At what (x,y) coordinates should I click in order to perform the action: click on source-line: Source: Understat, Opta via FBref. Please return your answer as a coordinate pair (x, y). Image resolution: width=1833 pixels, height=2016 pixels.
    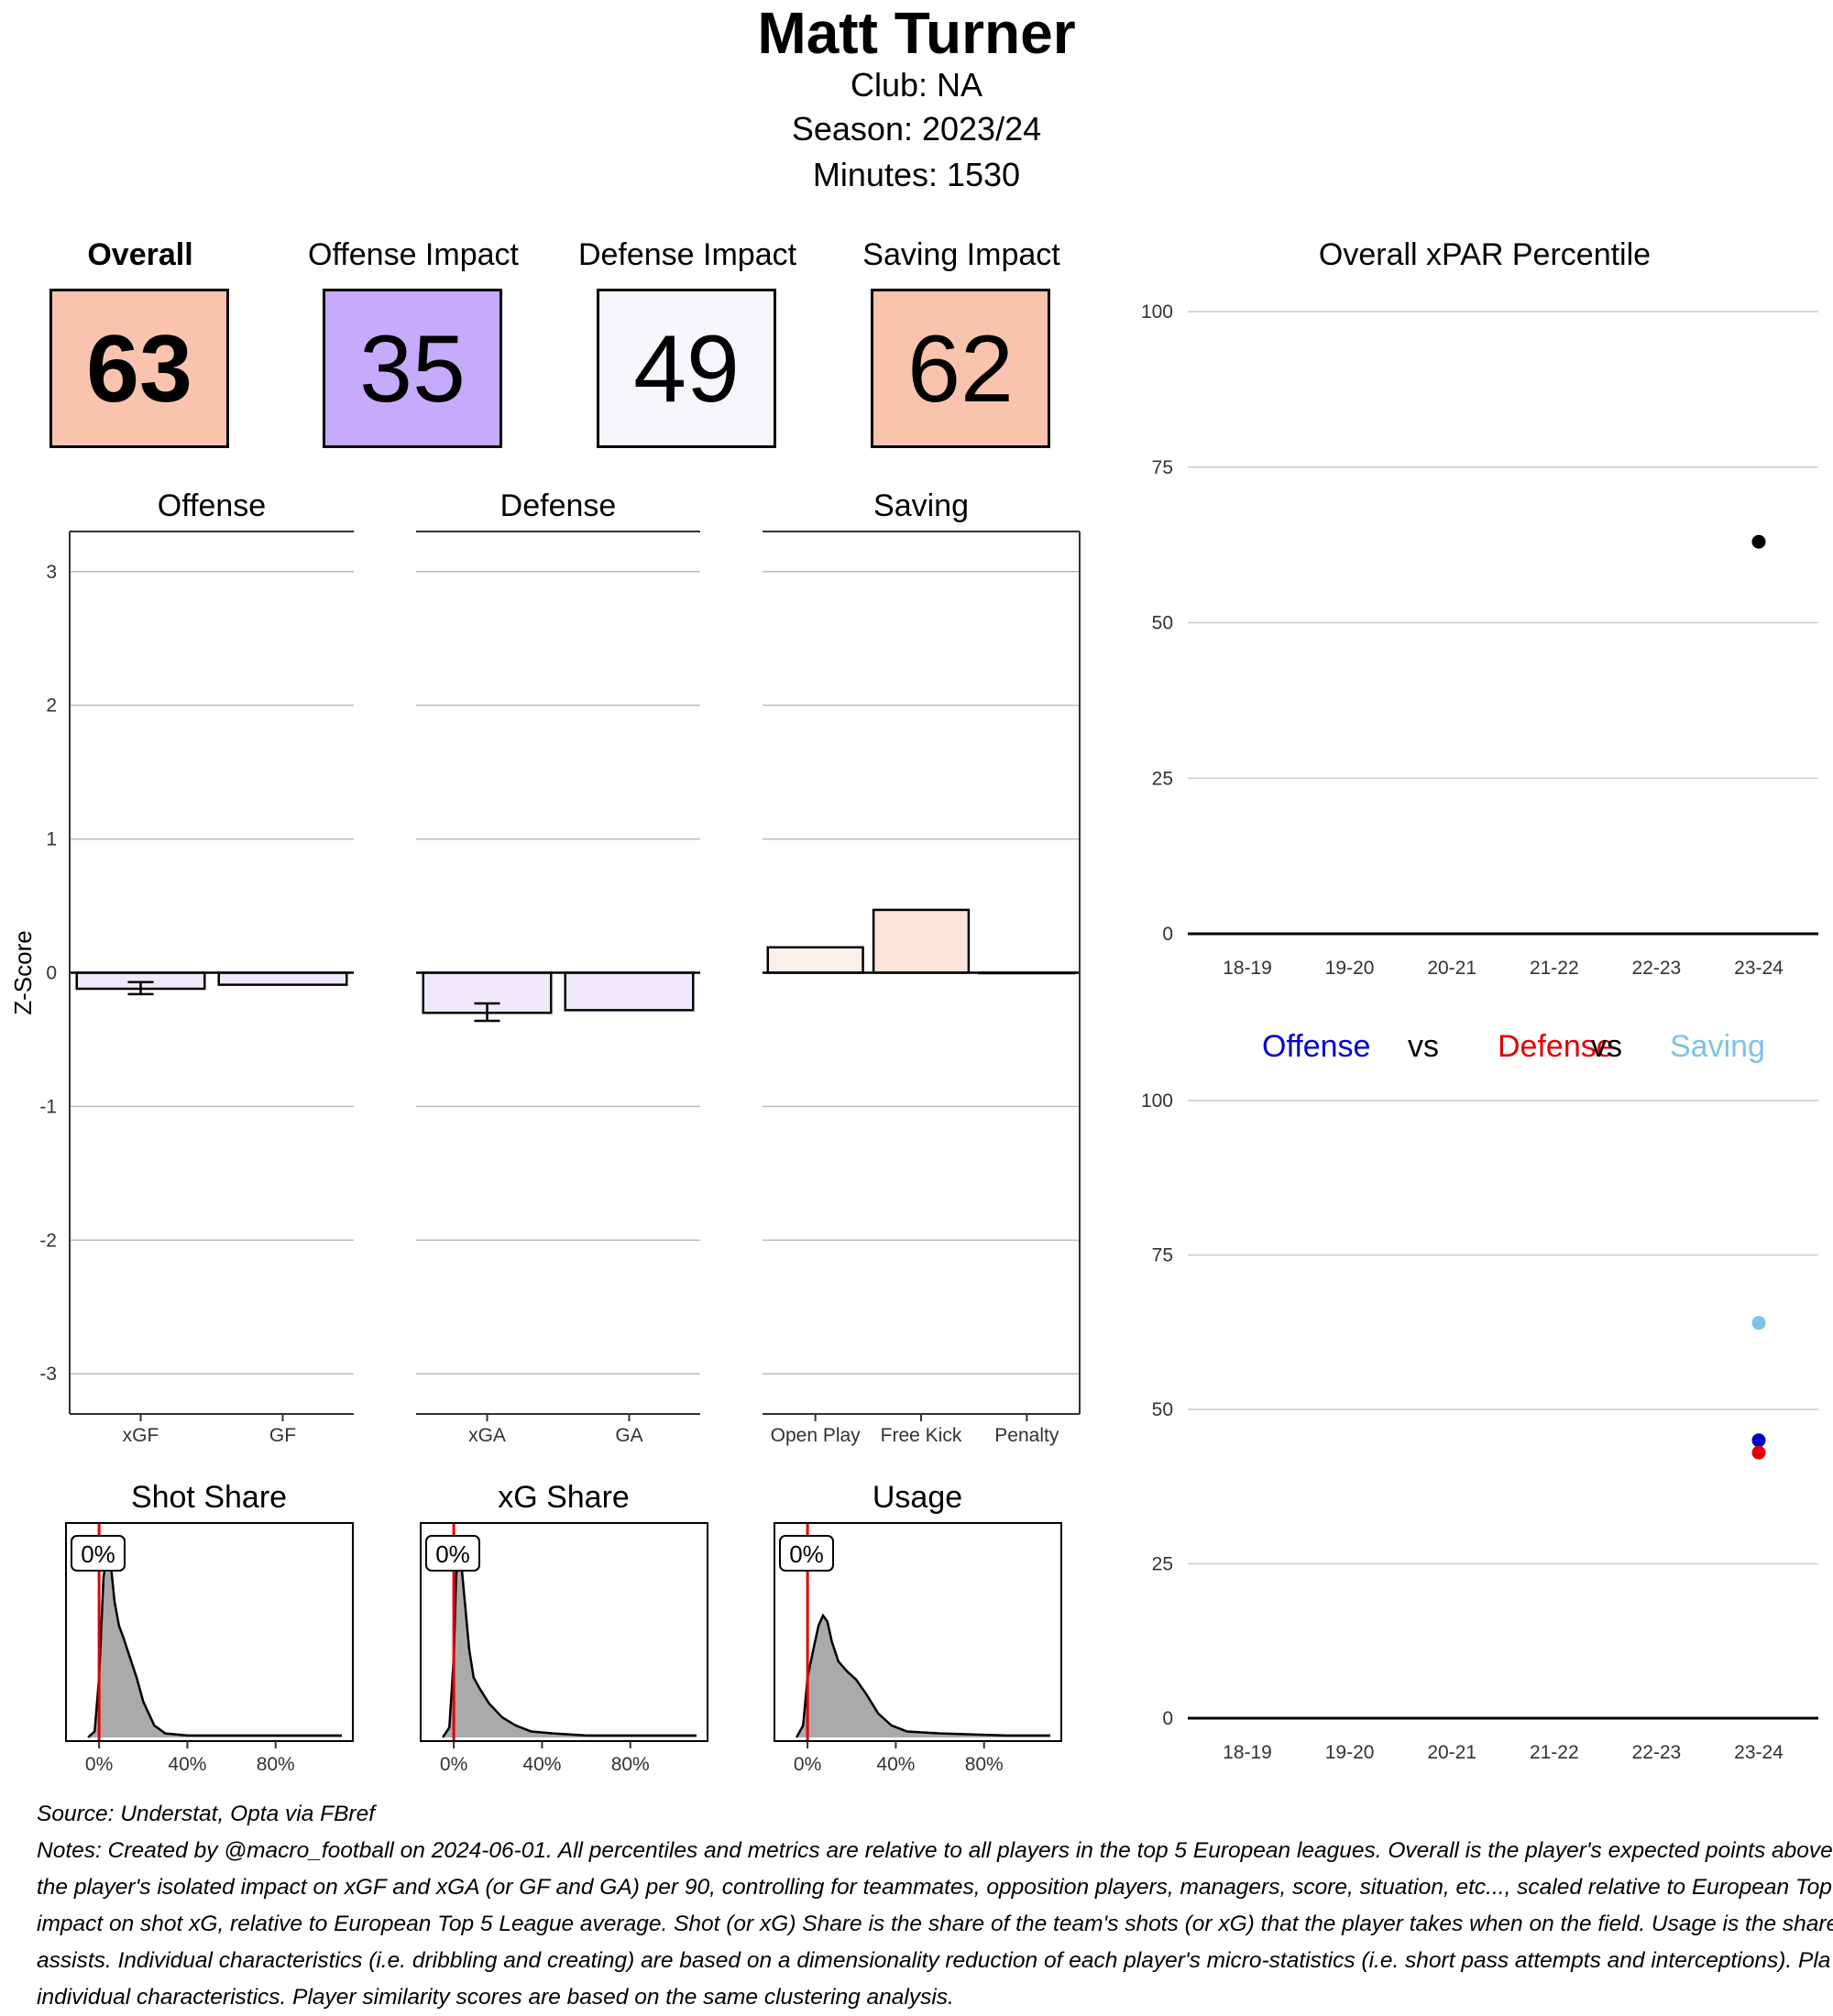
    Looking at the image, I should click on (206, 1814).